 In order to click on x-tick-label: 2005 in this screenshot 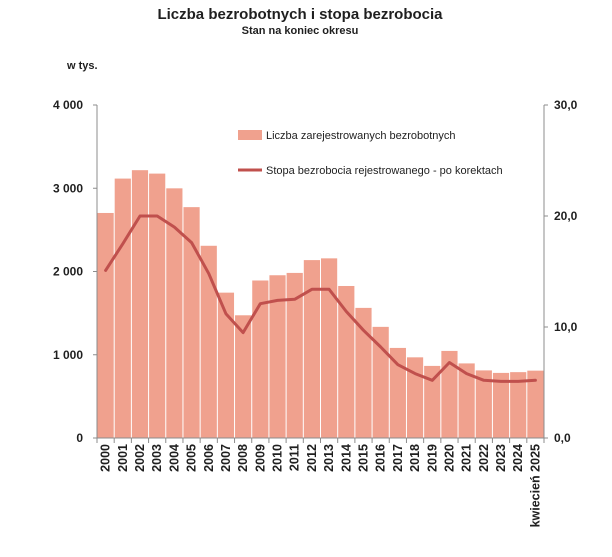, I will do `click(192, 458)`.